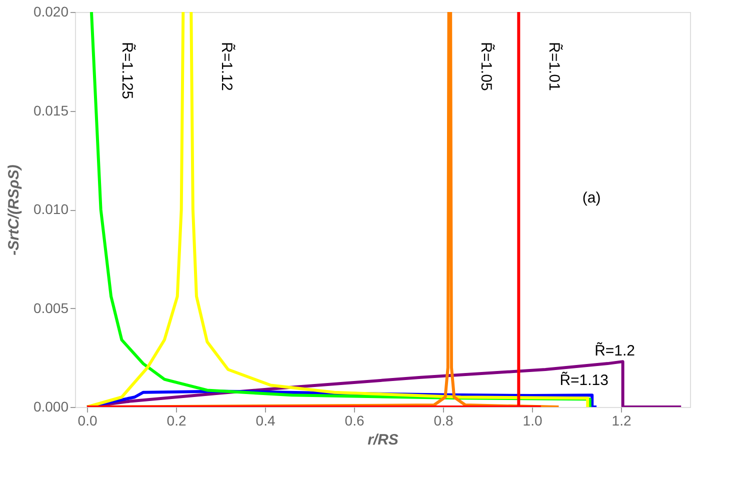 The height and width of the screenshot is (490, 750). I want to click on x-tick-label: 0.6, so click(354, 420).